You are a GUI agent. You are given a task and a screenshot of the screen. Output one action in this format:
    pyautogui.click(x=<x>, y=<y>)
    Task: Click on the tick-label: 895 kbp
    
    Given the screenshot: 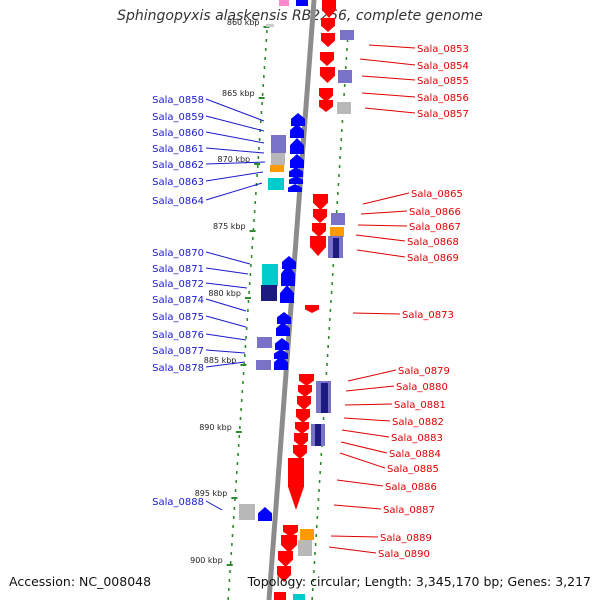 What is the action you would take?
    pyautogui.click(x=211, y=493)
    